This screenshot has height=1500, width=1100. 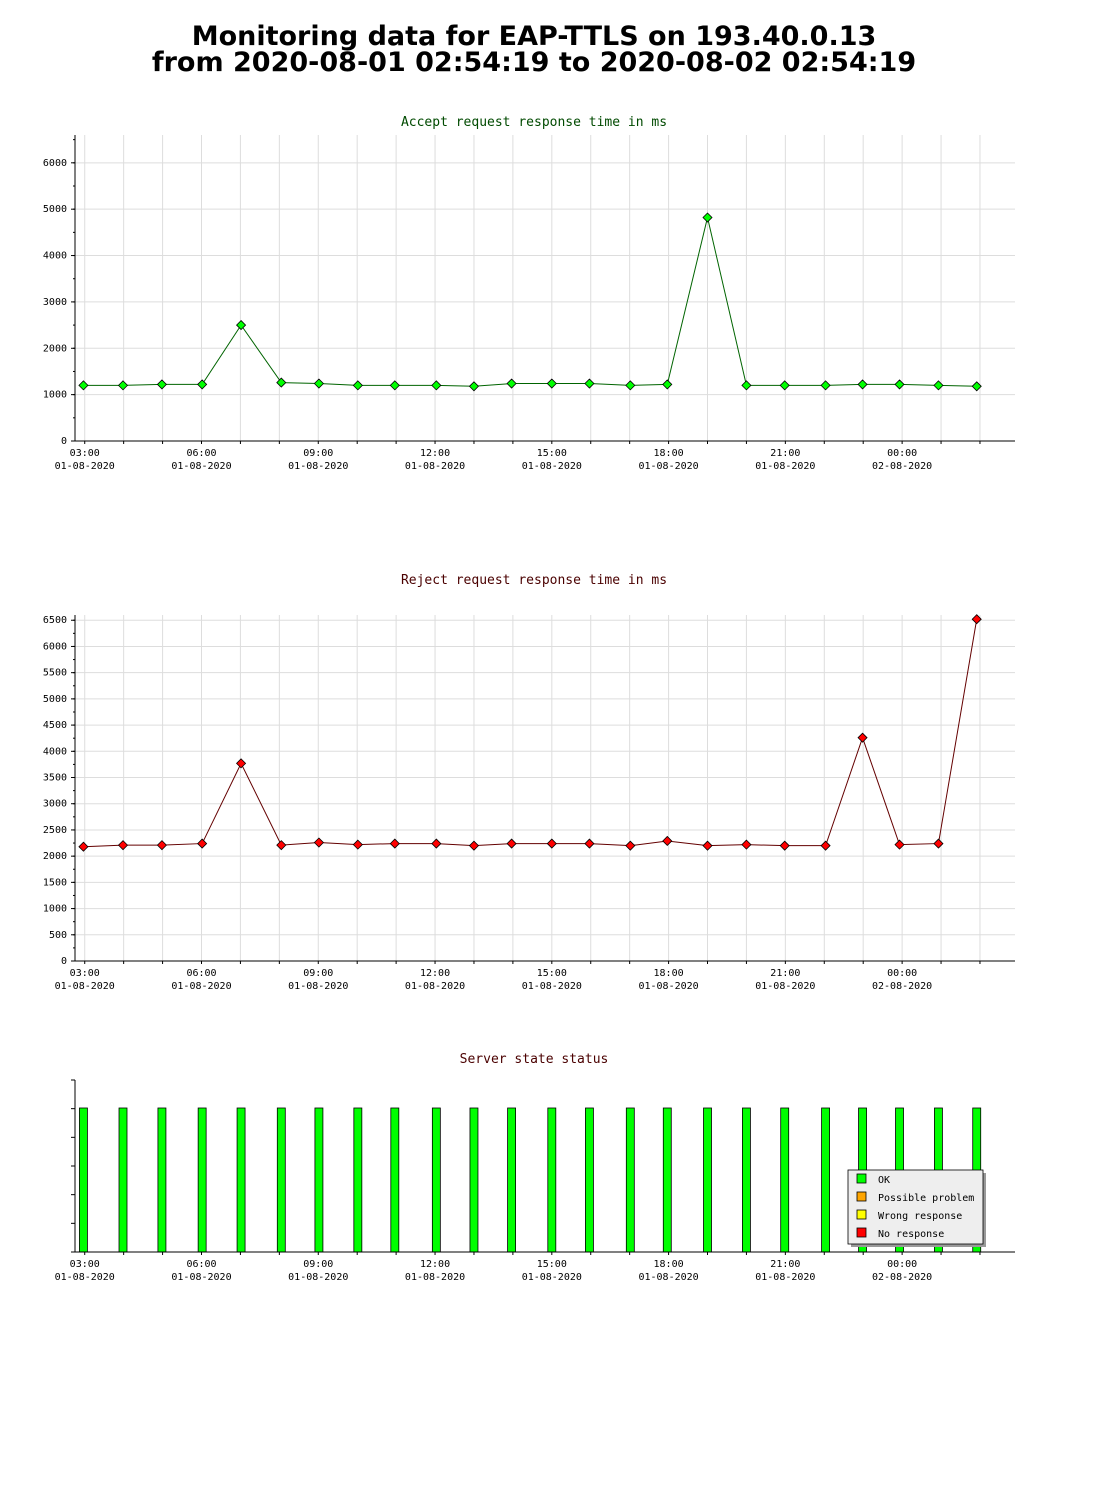 What do you see at coordinates (534, 580) in the screenshot?
I see `reject-chart-title: Reject request response time in ms` at bounding box center [534, 580].